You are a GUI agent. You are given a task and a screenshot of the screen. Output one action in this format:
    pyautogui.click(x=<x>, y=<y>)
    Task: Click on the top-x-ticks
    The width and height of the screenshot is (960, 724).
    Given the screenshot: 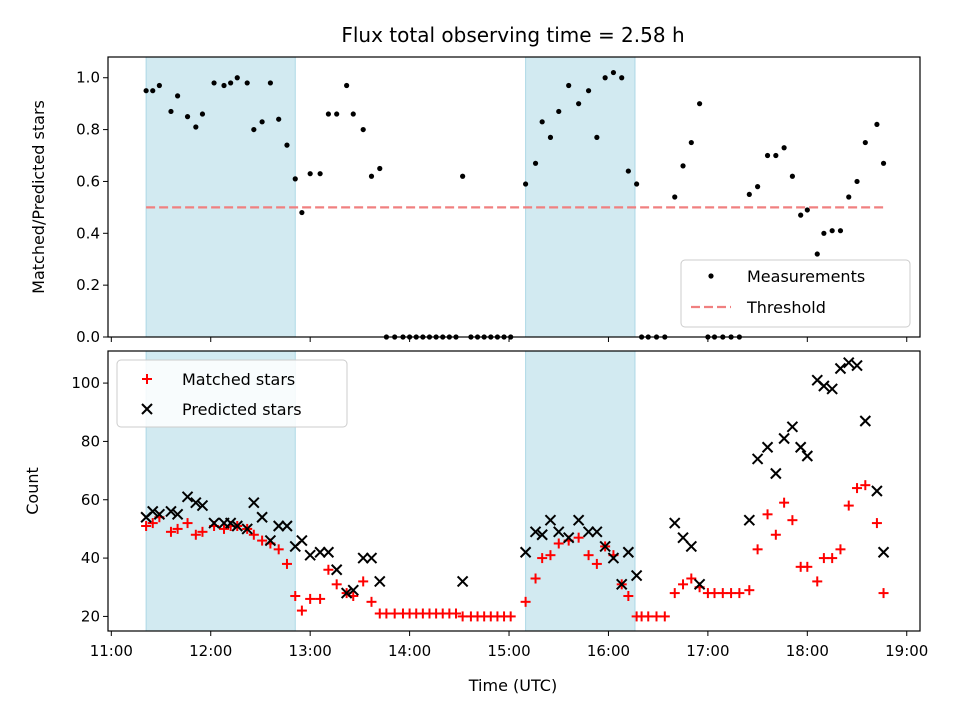 What is the action you would take?
    pyautogui.click(x=509, y=339)
    